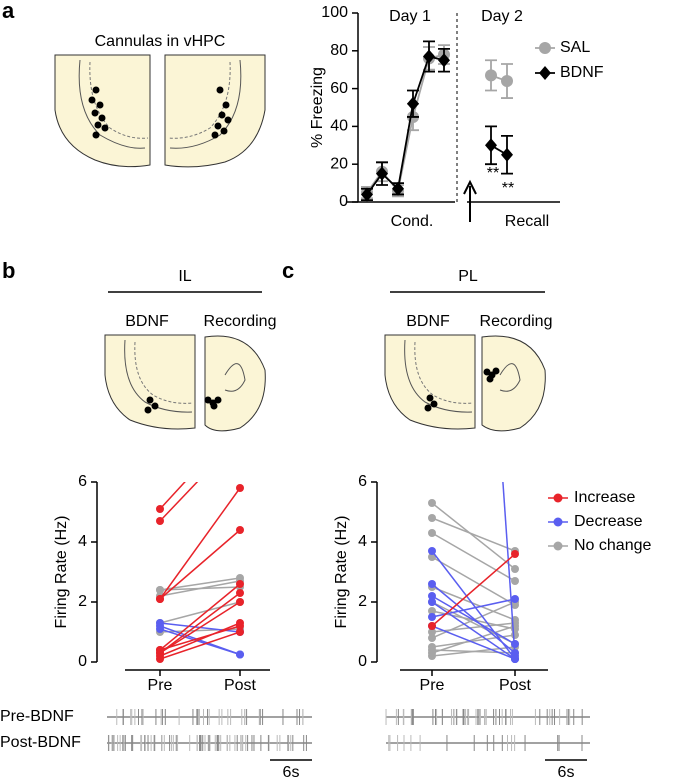  What do you see at coordinates (147, 321) in the screenshot?
I see `drug-label: BDNF` at bounding box center [147, 321].